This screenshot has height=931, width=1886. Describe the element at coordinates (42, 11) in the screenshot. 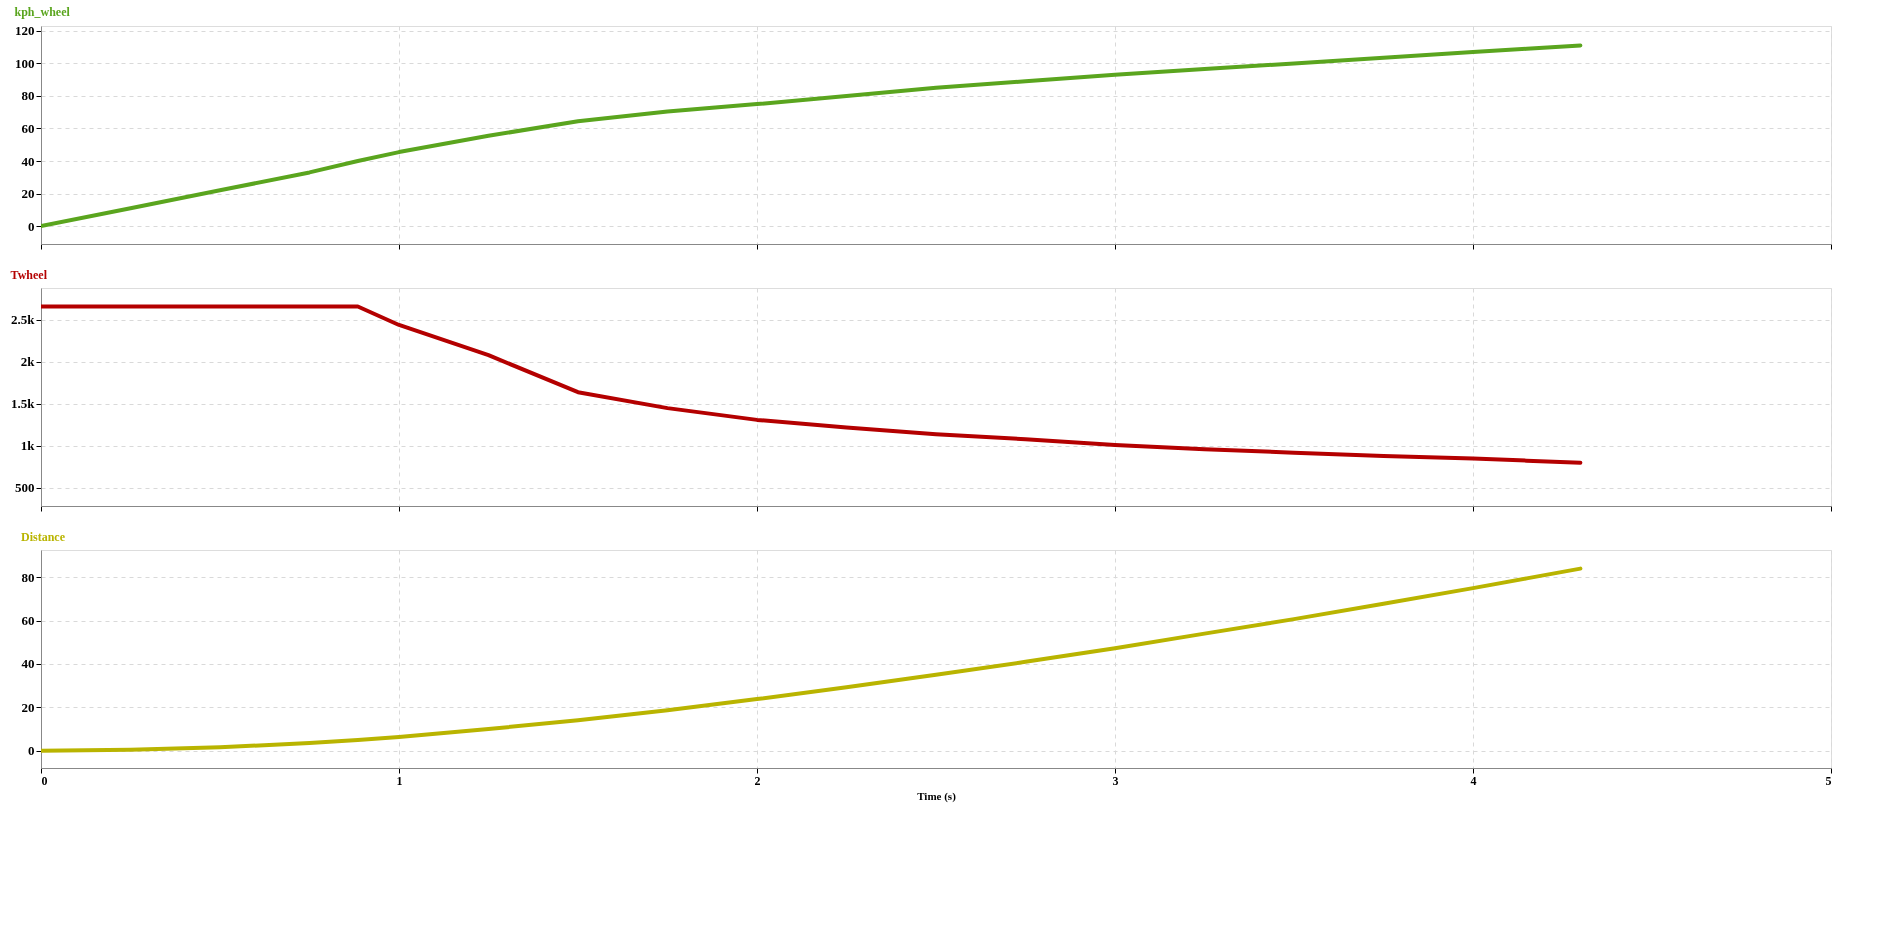

I see `chart-title: kph_wheel` at that location.